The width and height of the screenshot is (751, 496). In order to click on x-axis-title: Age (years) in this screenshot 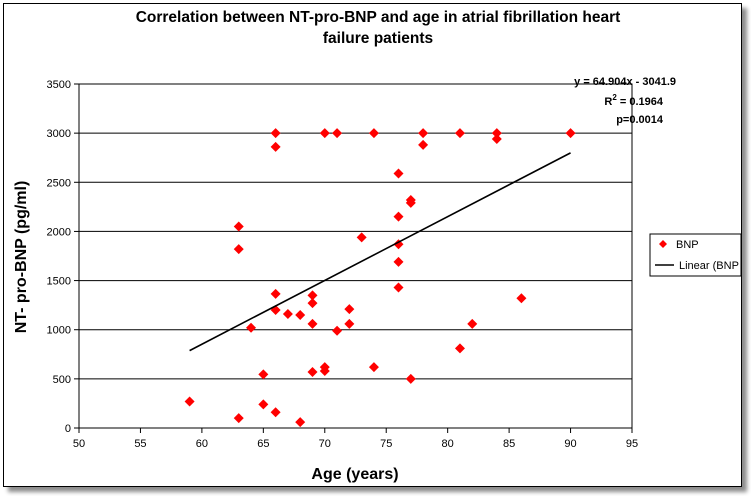, I will do `click(354, 474)`.